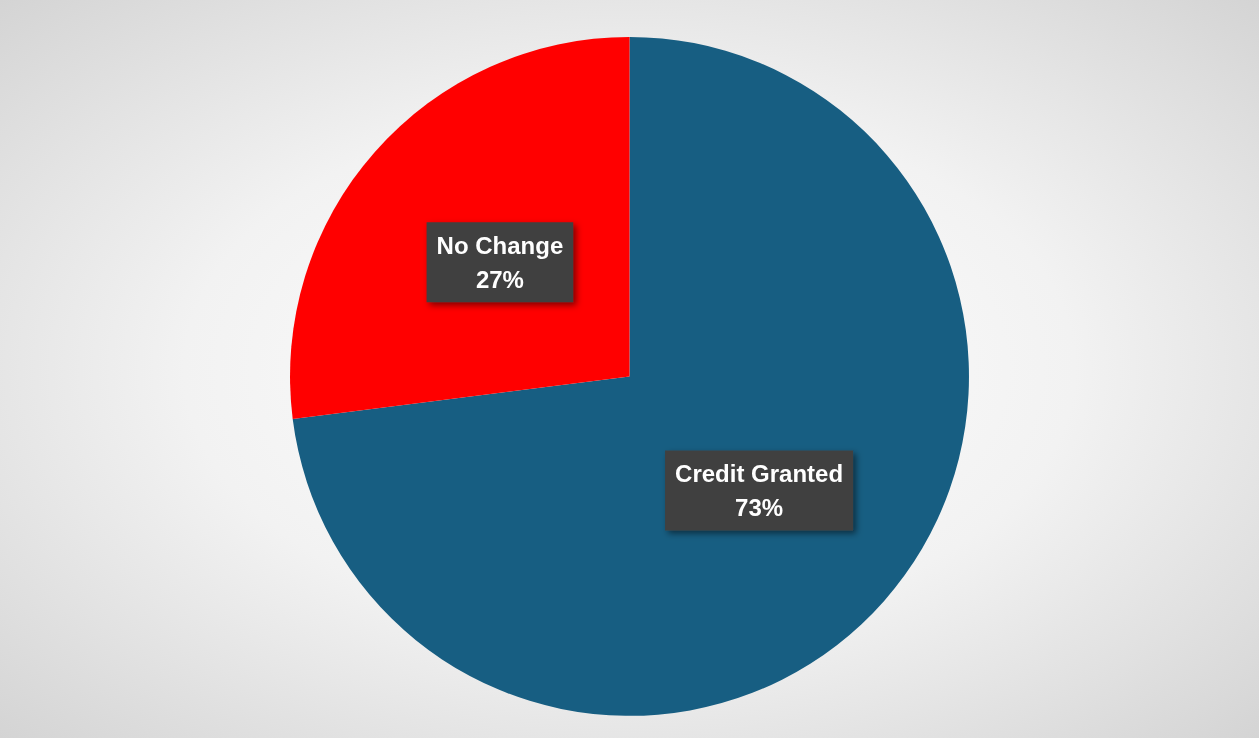  Describe the element at coordinates (759, 508) in the screenshot. I see `data-label: 73%` at that location.